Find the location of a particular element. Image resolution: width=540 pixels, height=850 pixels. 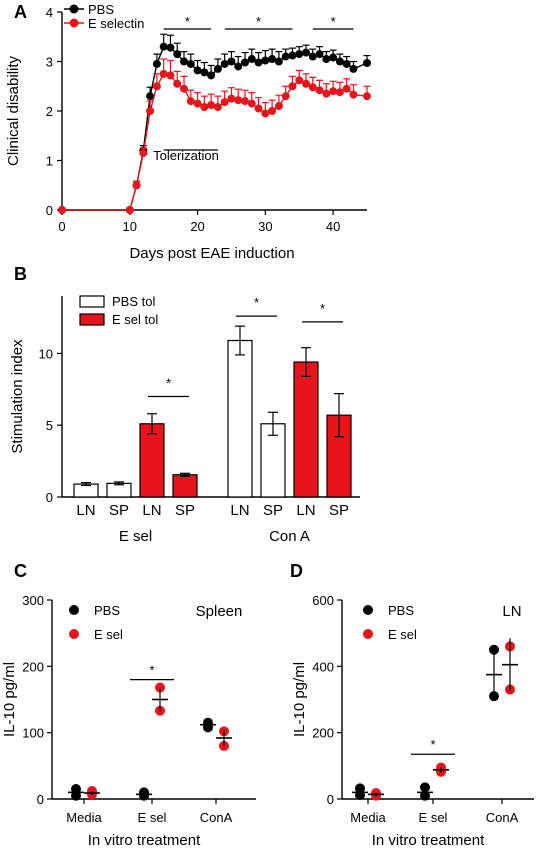

c-legend-marker is located at coordinates (74, 610).